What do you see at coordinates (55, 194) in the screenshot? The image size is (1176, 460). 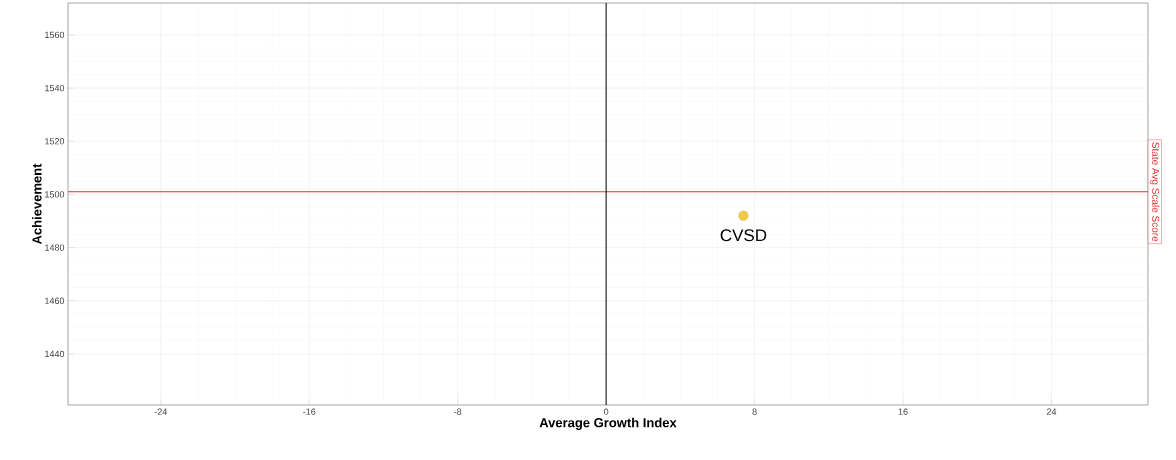 I see `y-tick-label: 1500` at bounding box center [55, 194].